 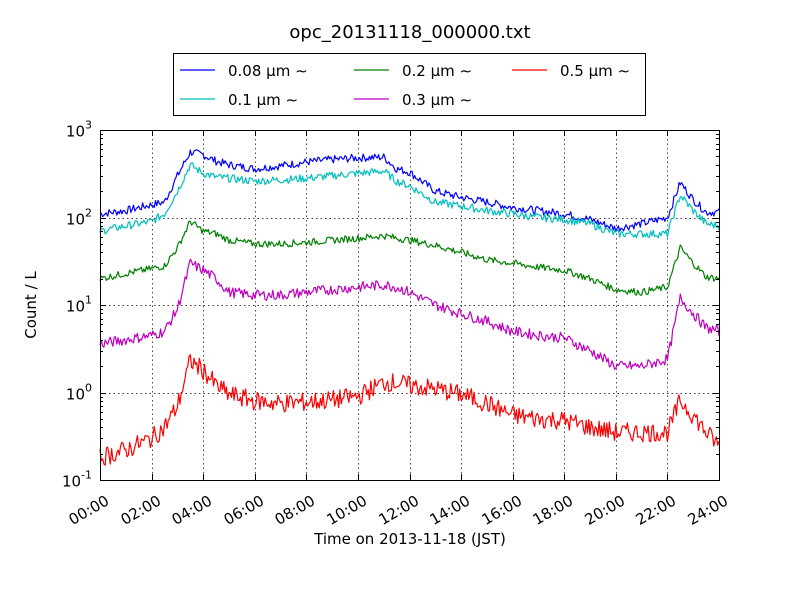 I want to click on y-tick-label: 10², so click(x=79, y=218).